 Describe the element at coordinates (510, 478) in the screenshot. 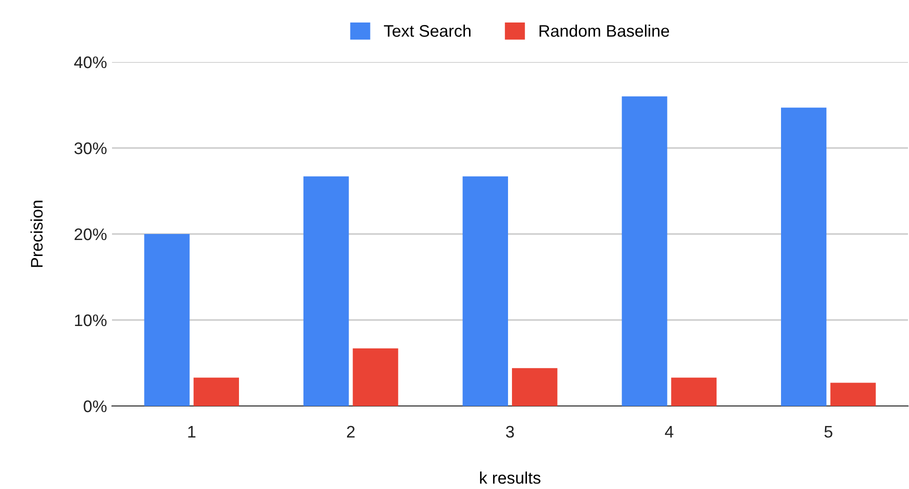

I see `x-axis-title: k results` at that location.